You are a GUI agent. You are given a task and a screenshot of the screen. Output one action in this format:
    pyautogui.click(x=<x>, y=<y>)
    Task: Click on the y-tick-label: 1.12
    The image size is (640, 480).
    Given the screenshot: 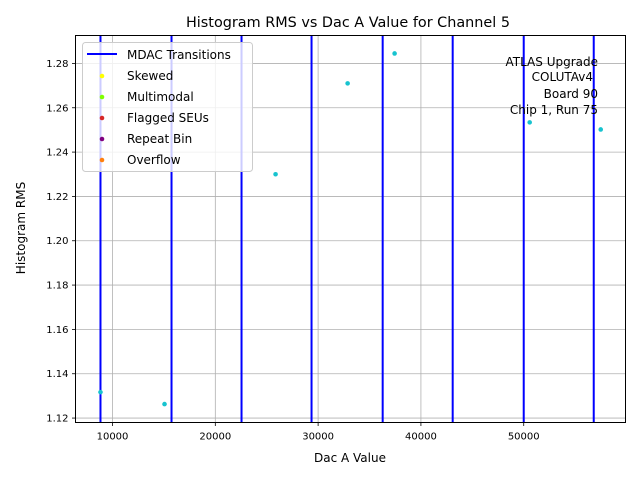 What is the action you would take?
    pyautogui.click(x=57, y=419)
    